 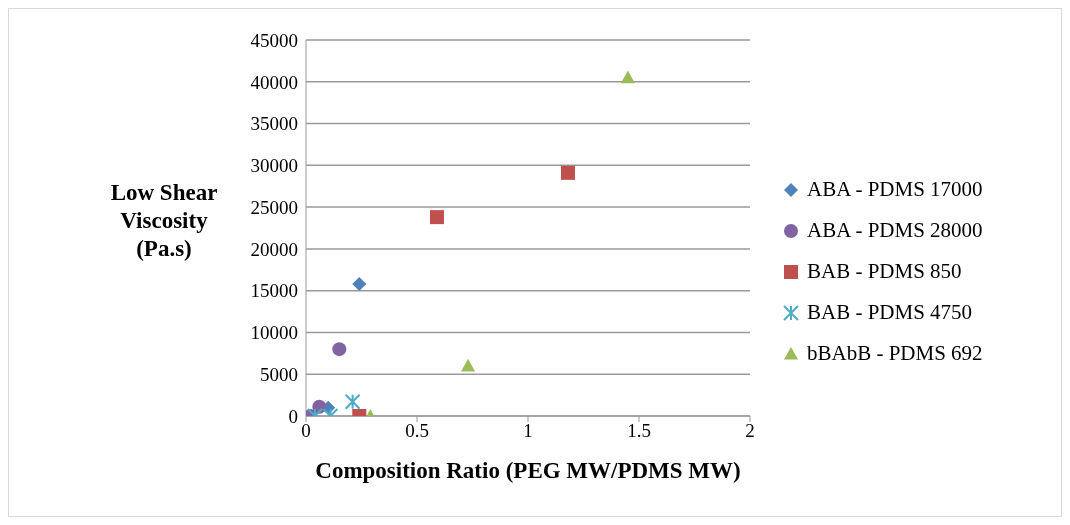 What do you see at coordinates (274, 82) in the screenshot?
I see `y-tick-label: 40000` at bounding box center [274, 82].